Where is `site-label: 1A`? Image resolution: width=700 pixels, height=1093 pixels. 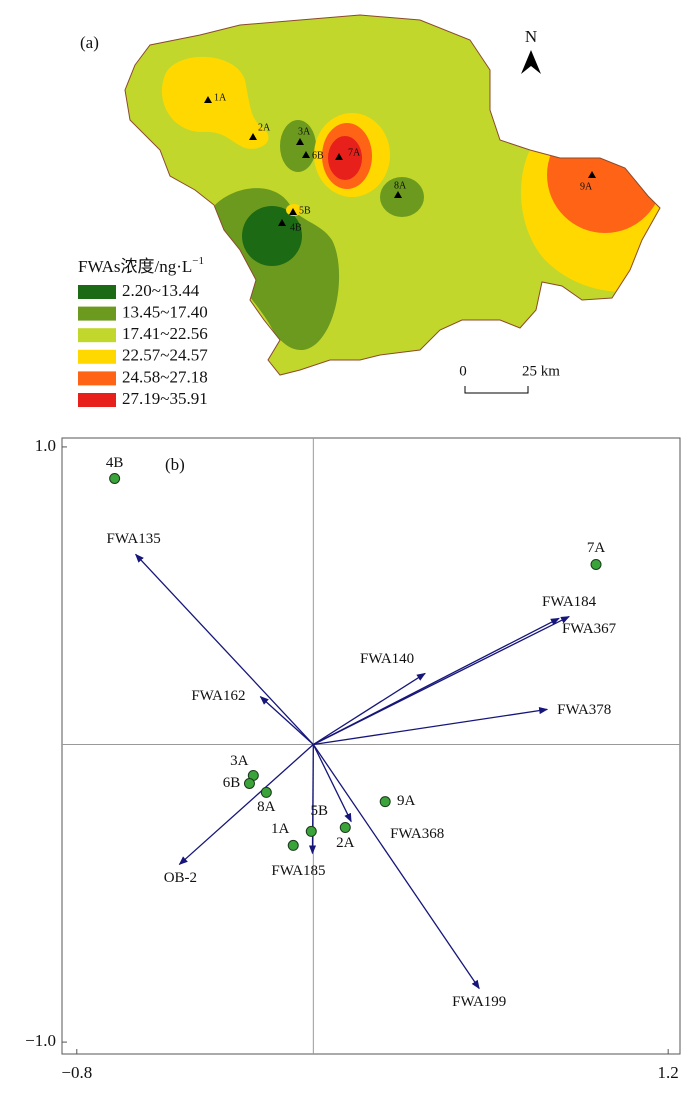
site-label: 1A is located at coordinates (220, 97).